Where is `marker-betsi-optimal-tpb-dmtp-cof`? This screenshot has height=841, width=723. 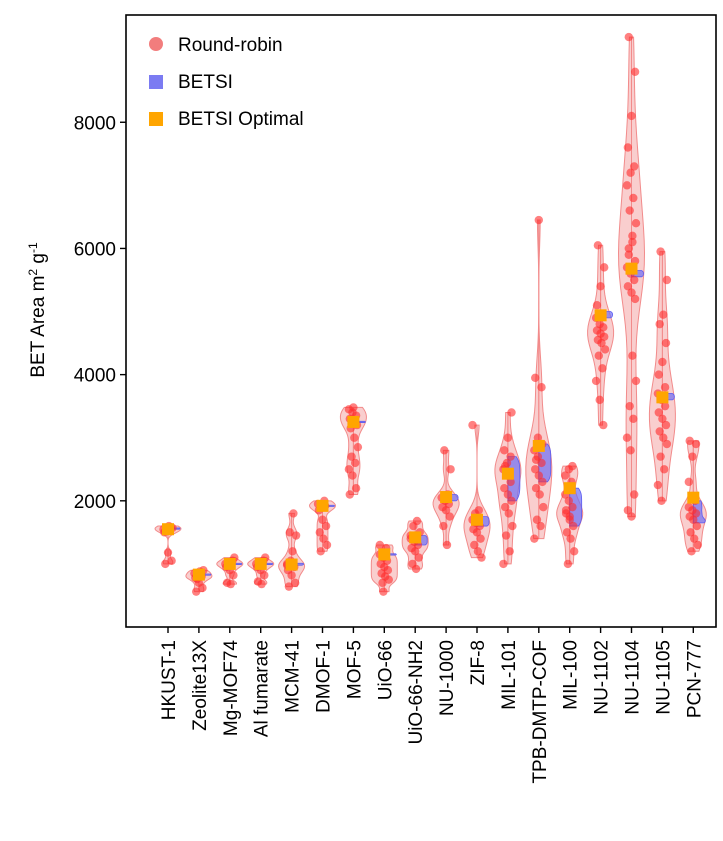 marker-betsi-optimal-tpb-dmtp-cof is located at coordinates (538, 445).